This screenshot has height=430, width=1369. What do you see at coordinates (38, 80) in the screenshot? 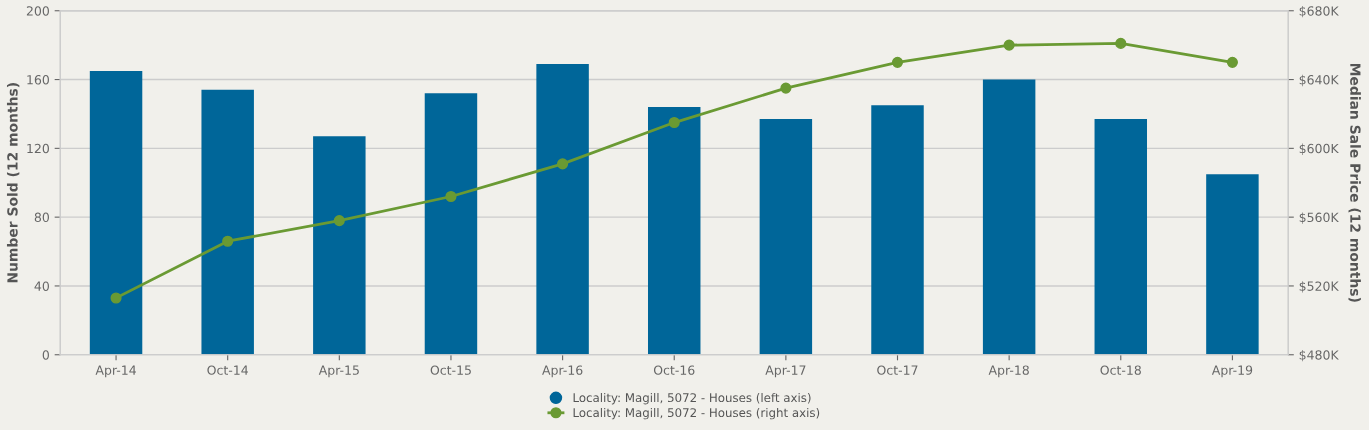
I see `y-tick-label: 160` at bounding box center [38, 80].